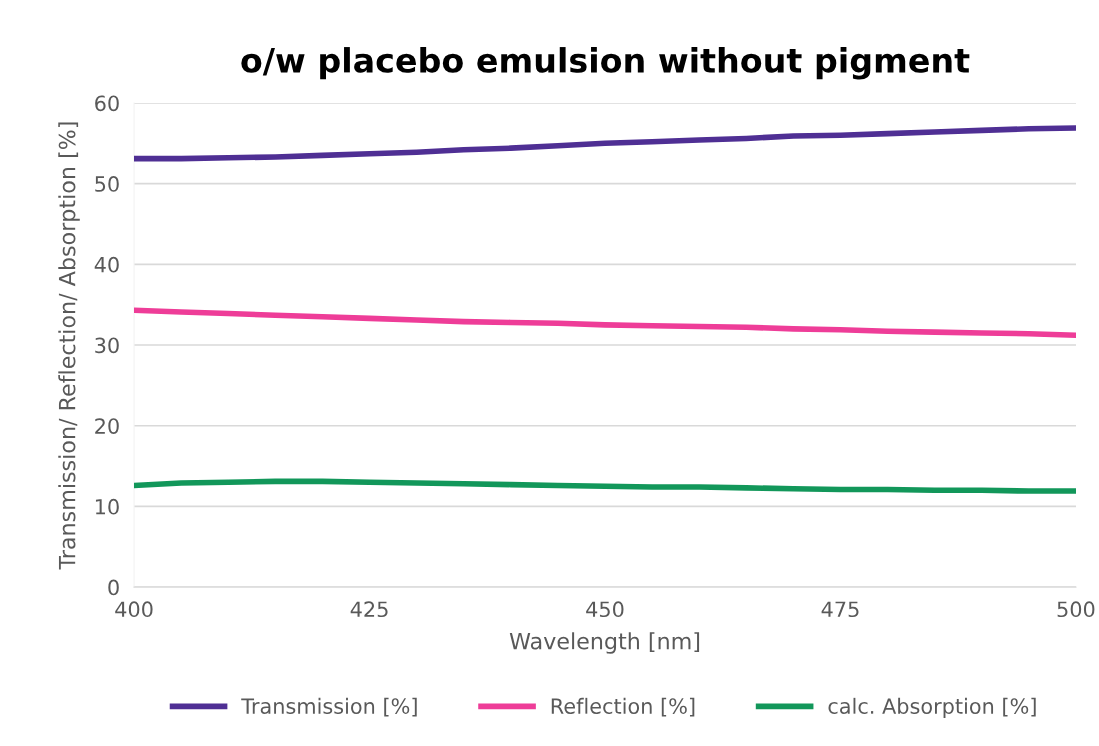 The width and height of the screenshot is (1099, 746). What do you see at coordinates (107, 103) in the screenshot?
I see `y-tick-label: 60` at bounding box center [107, 103].